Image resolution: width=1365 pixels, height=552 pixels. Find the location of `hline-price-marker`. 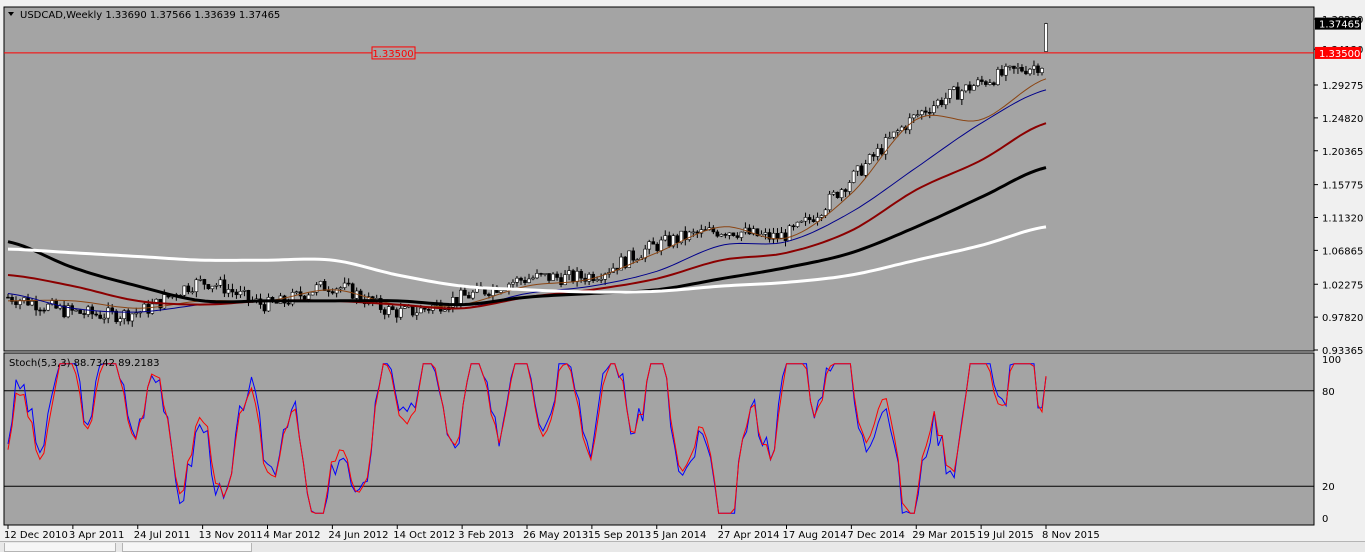

hline-price-marker is located at coordinates (1338, 52).